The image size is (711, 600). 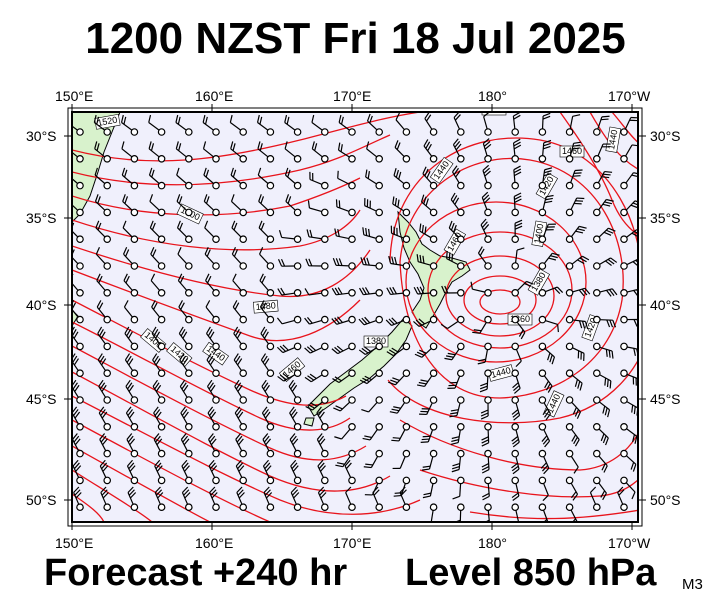 I want to click on lat-label-left: 50°S, so click(x=41, y=500).